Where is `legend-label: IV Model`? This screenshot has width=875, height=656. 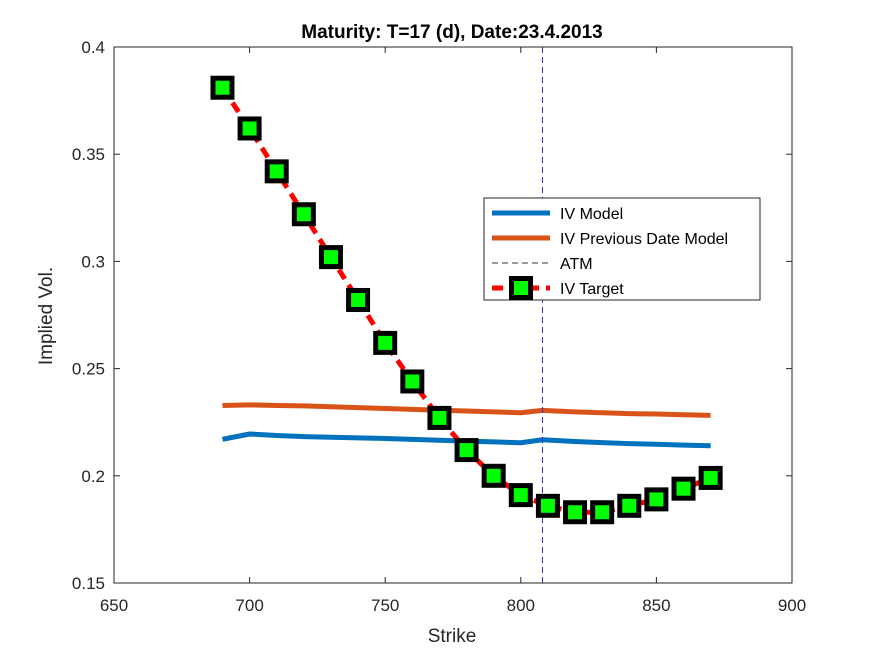
legend-label: IV Model is located at coordinates (591, 214).